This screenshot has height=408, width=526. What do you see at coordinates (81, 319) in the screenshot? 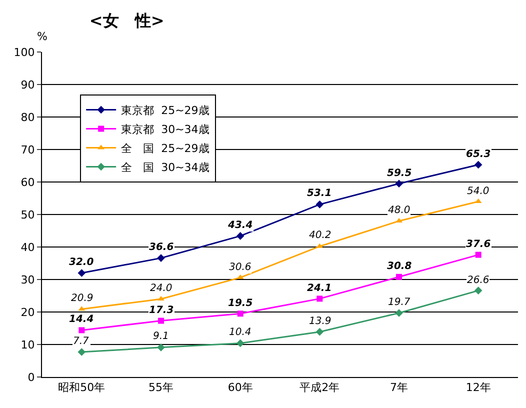
I see `data-label: 14.4` at bounding box center [81, 319].